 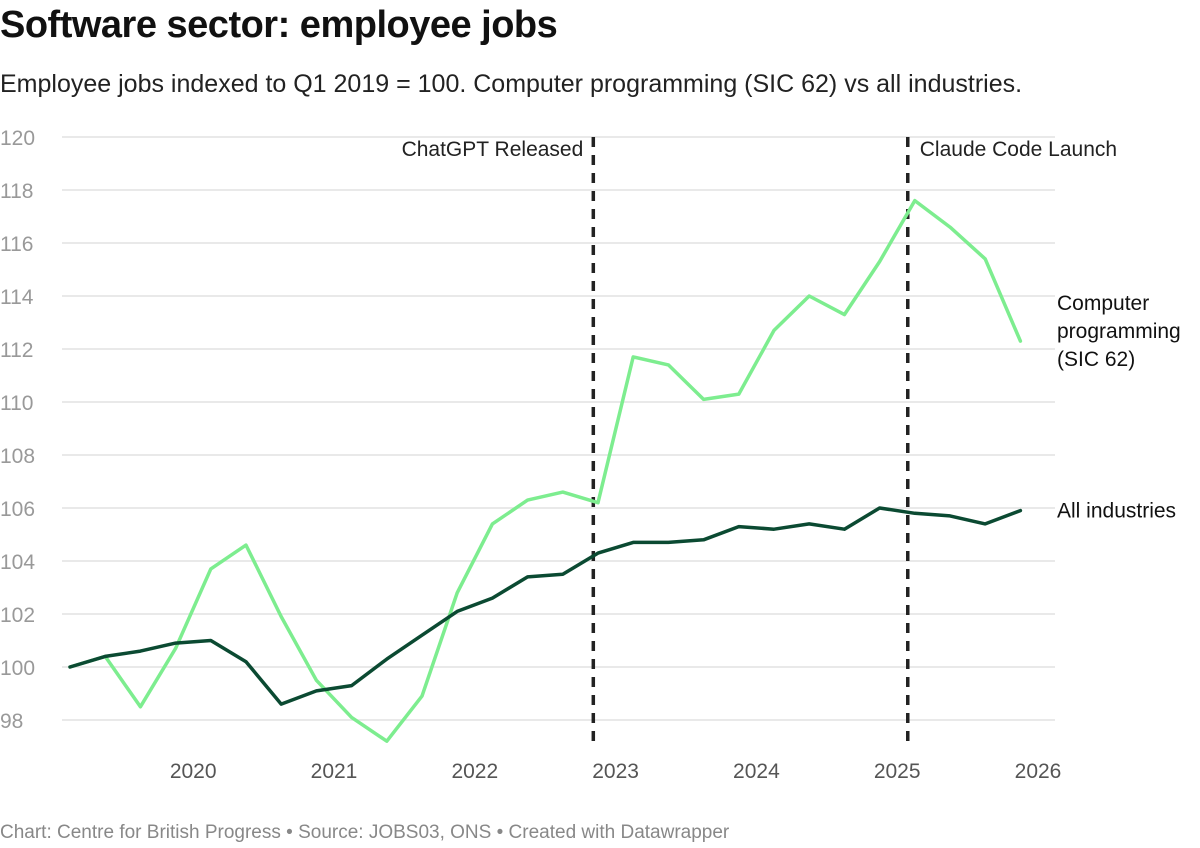 What do you see at coordinates (16, 403) in the screenshot?
I see `y-tick-label: 110` at bounding box center [16, 403].